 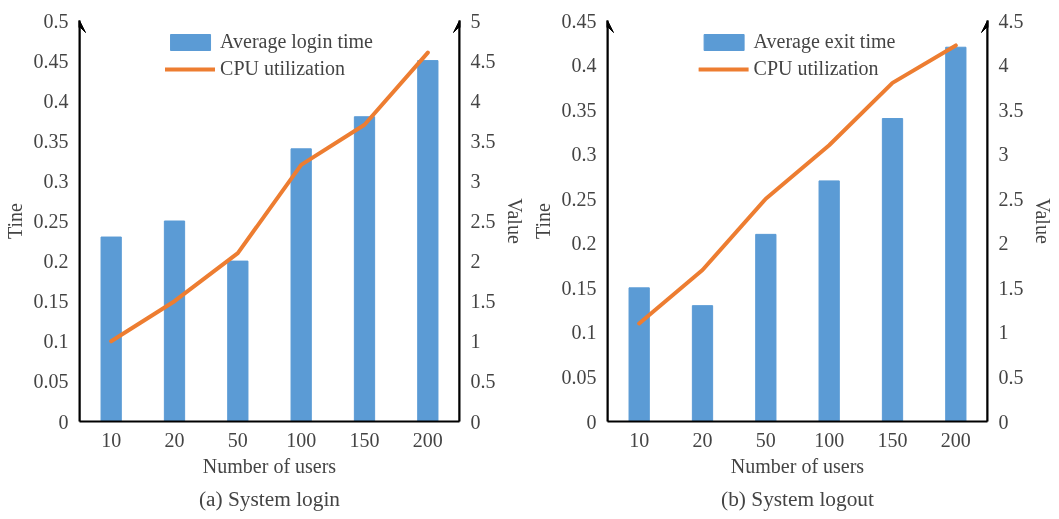 What do you see at coordinates (56, 20) in the screenshot?
I see `y-tick-label: 0.5` at bounding box center [56, 20].